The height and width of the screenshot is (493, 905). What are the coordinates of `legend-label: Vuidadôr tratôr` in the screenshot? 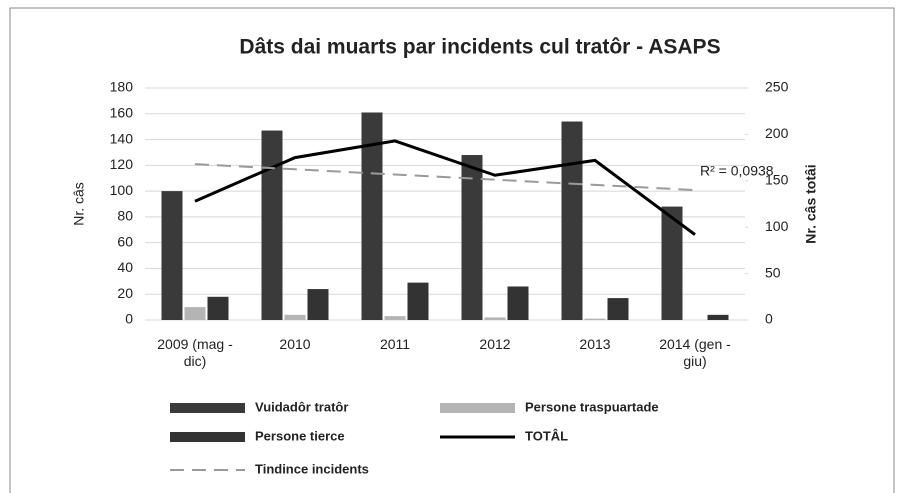 It's located at (301, 406).